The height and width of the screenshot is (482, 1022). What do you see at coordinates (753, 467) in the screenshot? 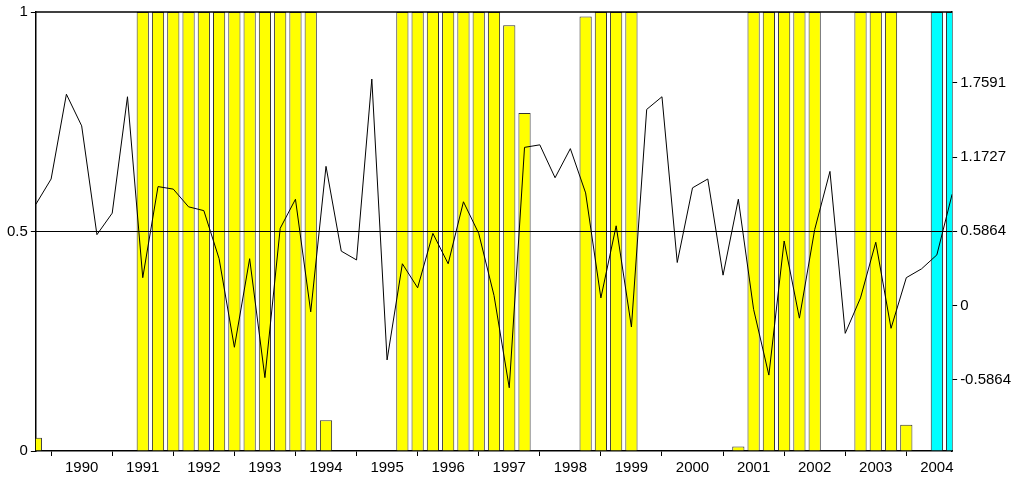
I see `x-tick-label: 2001` at bounding box center [753, 467].